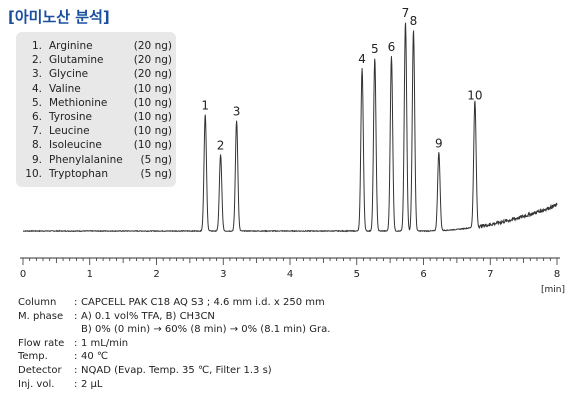 This screenshot has height=400, width=580. Describe the element at coordinates (36, 117) in the screenshot. I see `legend-number: 6.` at that location.